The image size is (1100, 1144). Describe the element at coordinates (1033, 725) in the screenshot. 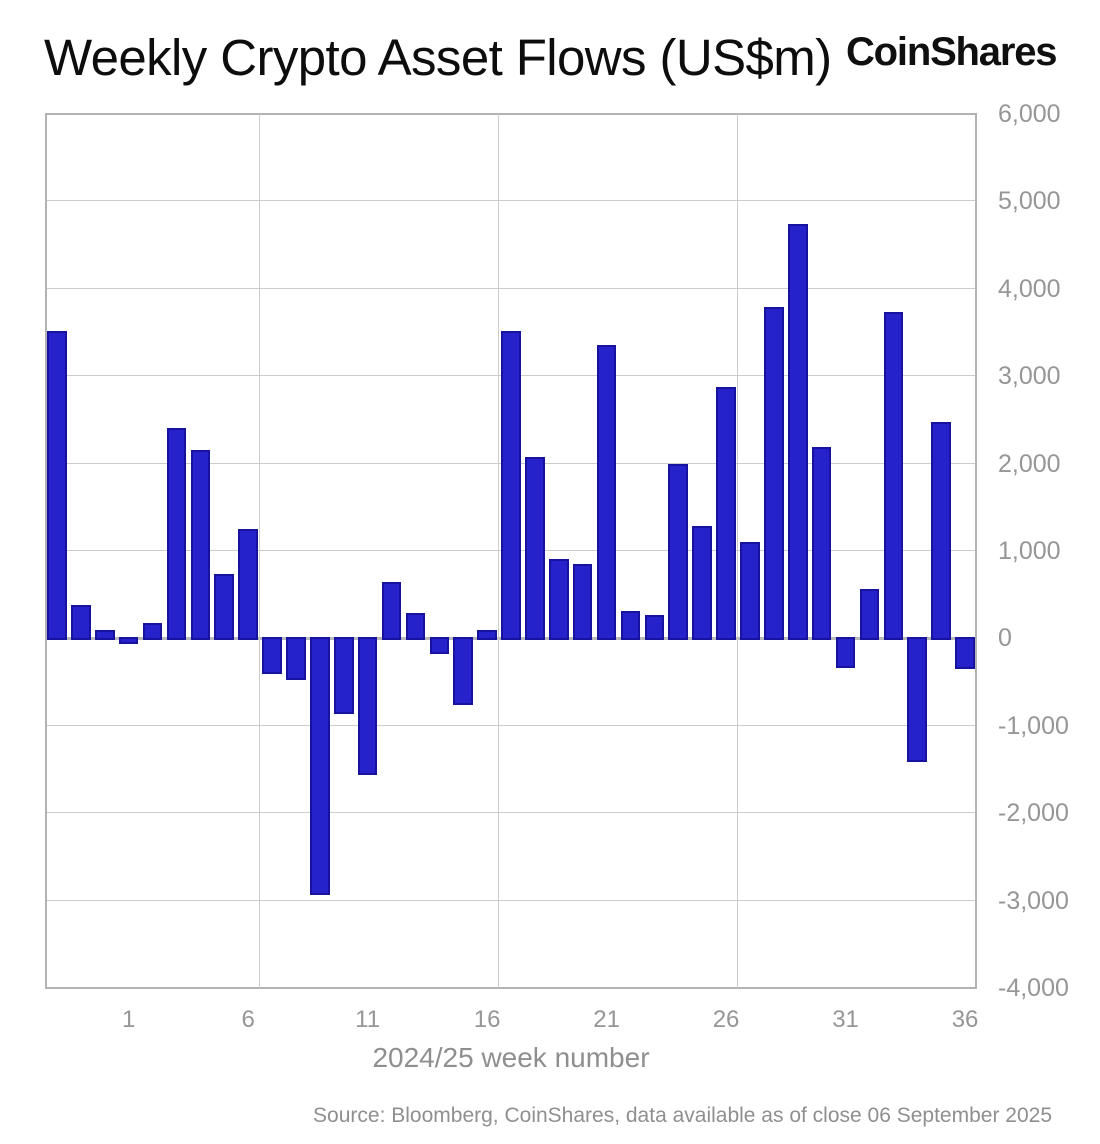

I see `y-tick-label: -1,000` at that location.